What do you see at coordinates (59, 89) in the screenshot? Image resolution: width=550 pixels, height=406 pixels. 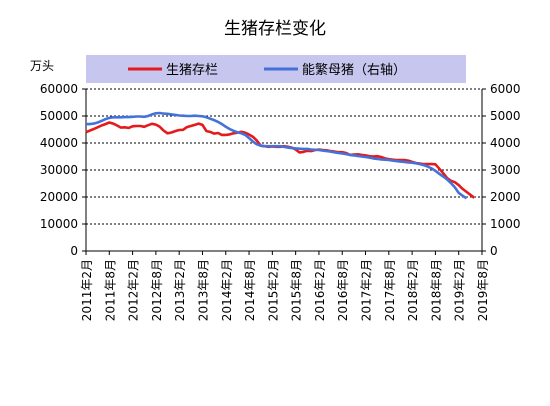 I see `y-tick-left: 60000` at bounding box center [59, 89].